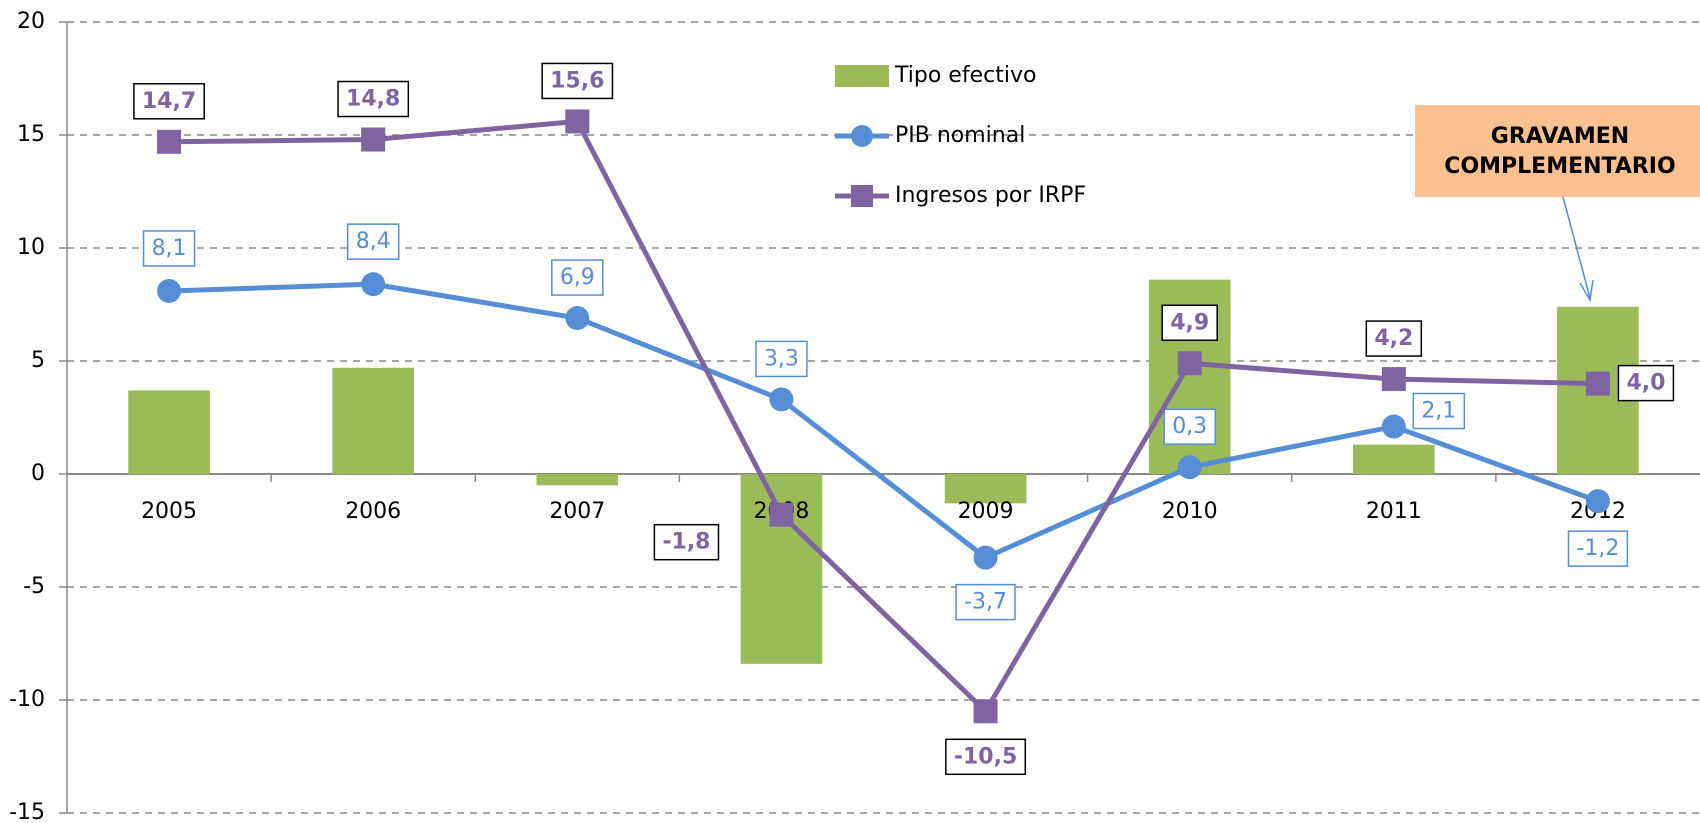  I want to click on annotation-text: GRAVAMEN, so click(1560, 136).